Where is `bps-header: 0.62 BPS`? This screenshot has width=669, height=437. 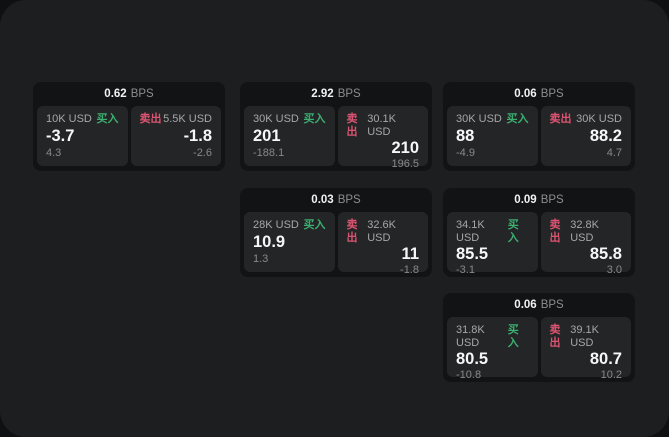 bps-header: 0.62 BPS is located at coordinates (129, 94).